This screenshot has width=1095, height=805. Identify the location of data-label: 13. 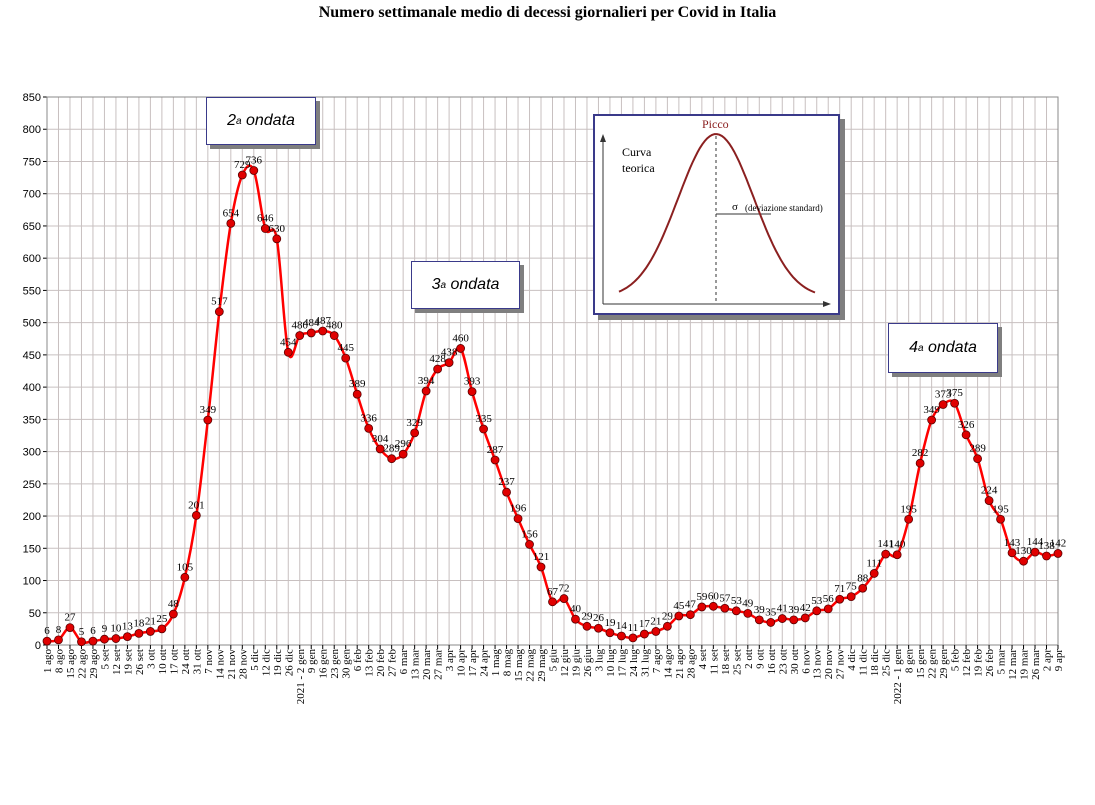
(128, 627).